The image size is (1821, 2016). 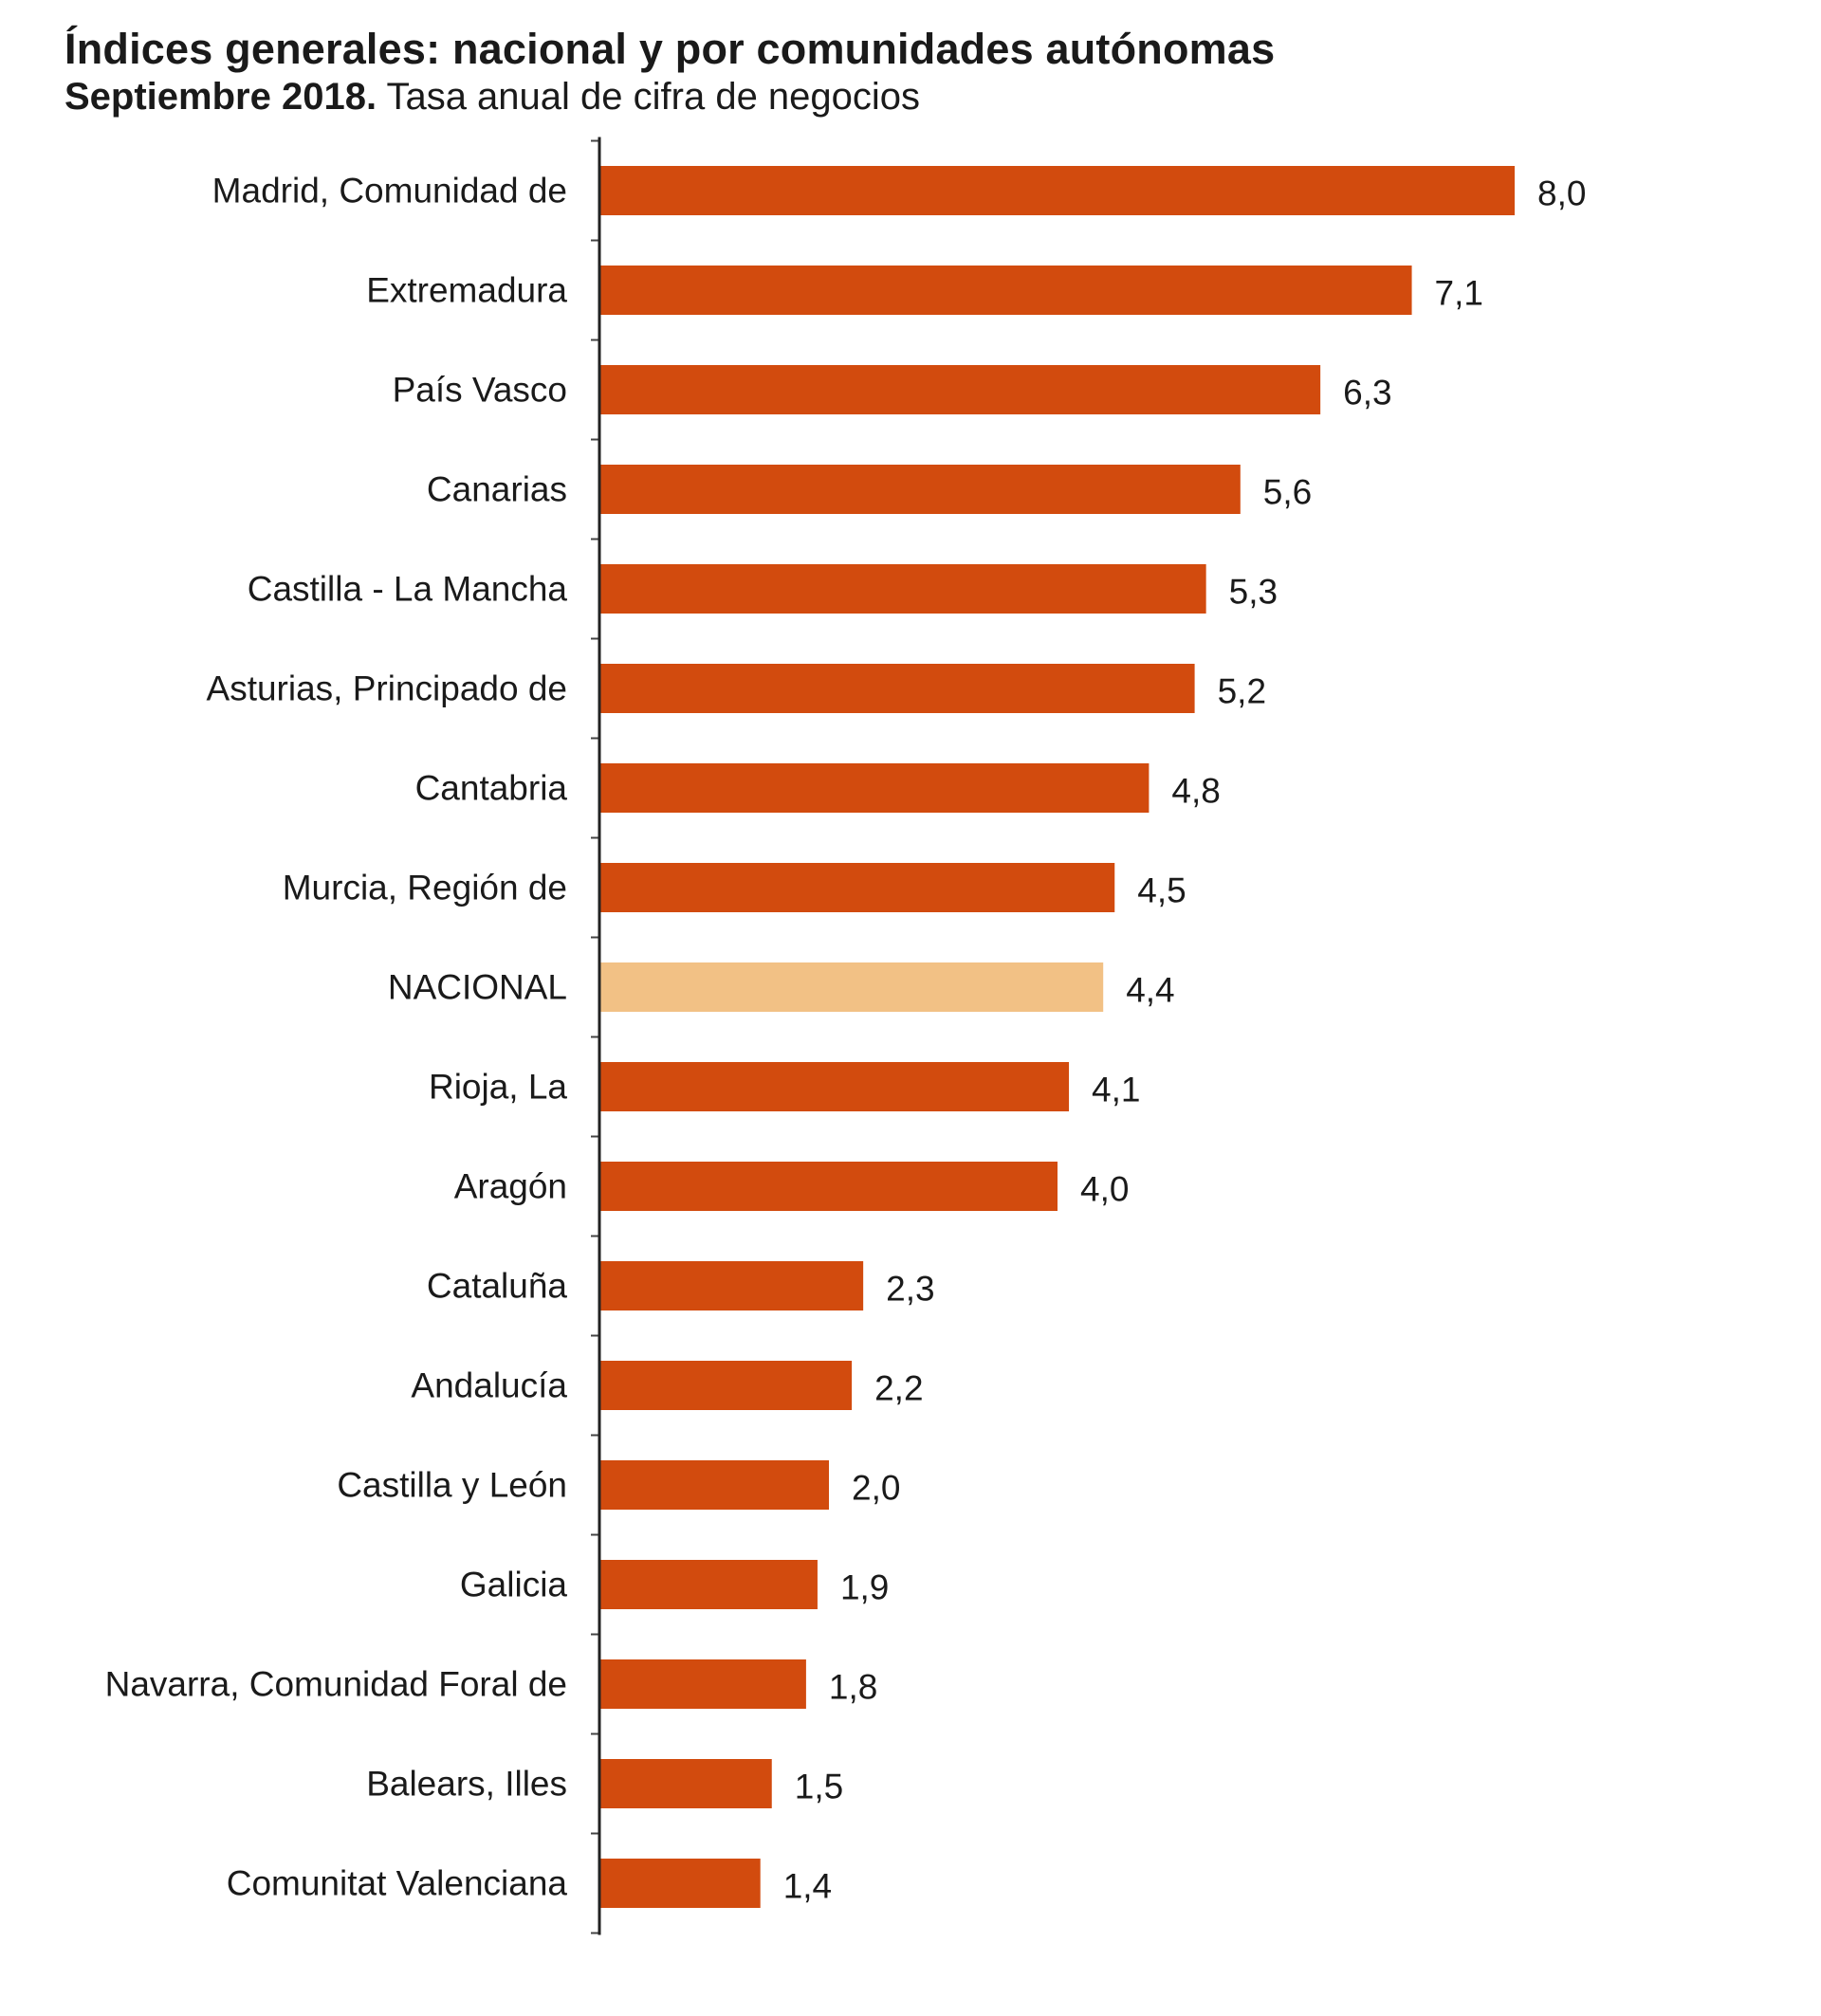 I want to click on value-label: 5,2, so click(x=1242, y=691).